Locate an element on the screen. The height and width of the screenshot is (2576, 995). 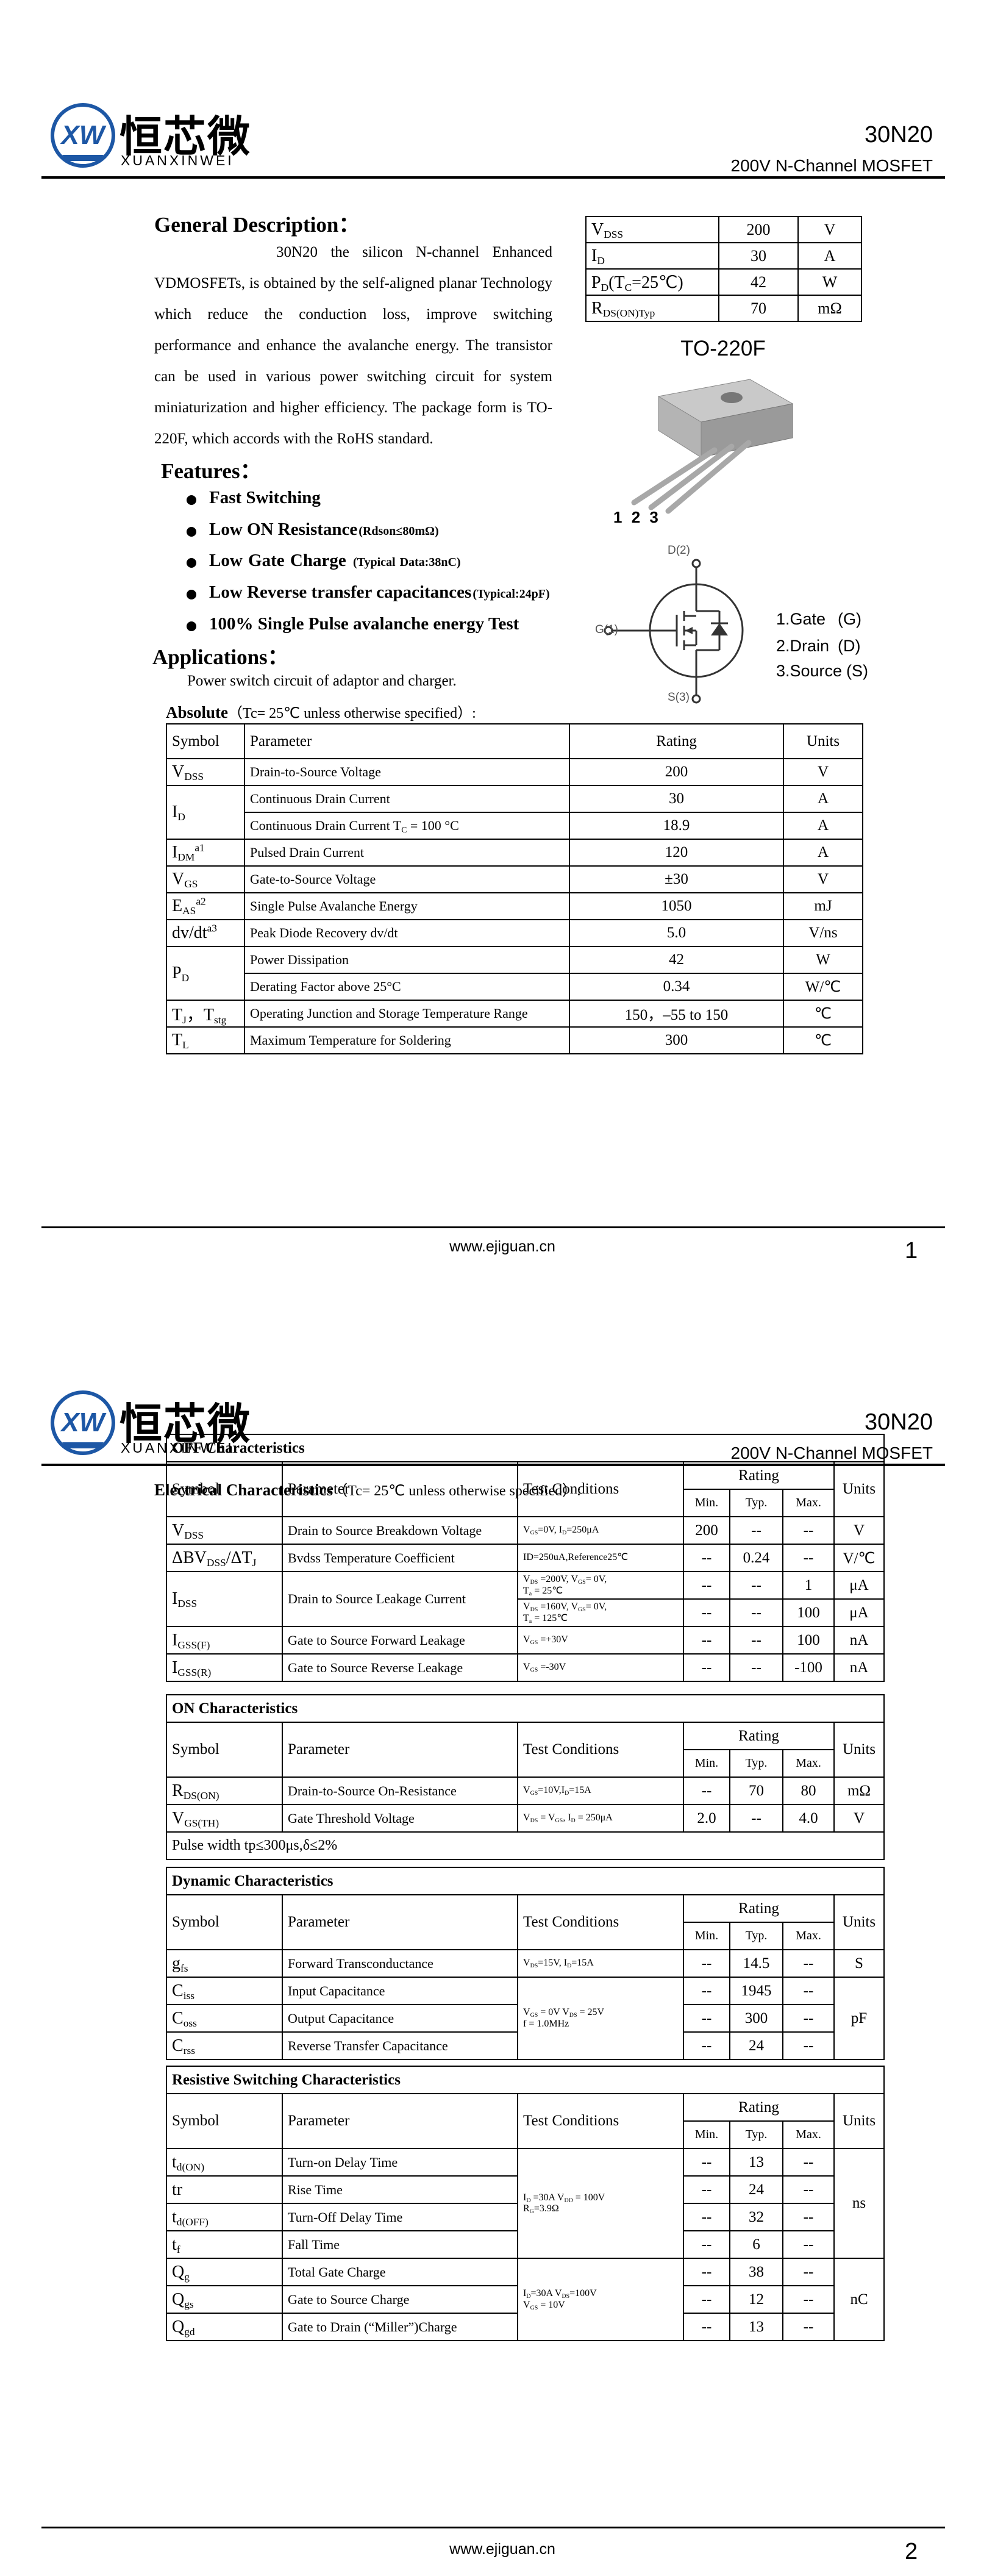
table-cell: Max. is located at coordinates (809, 1764).